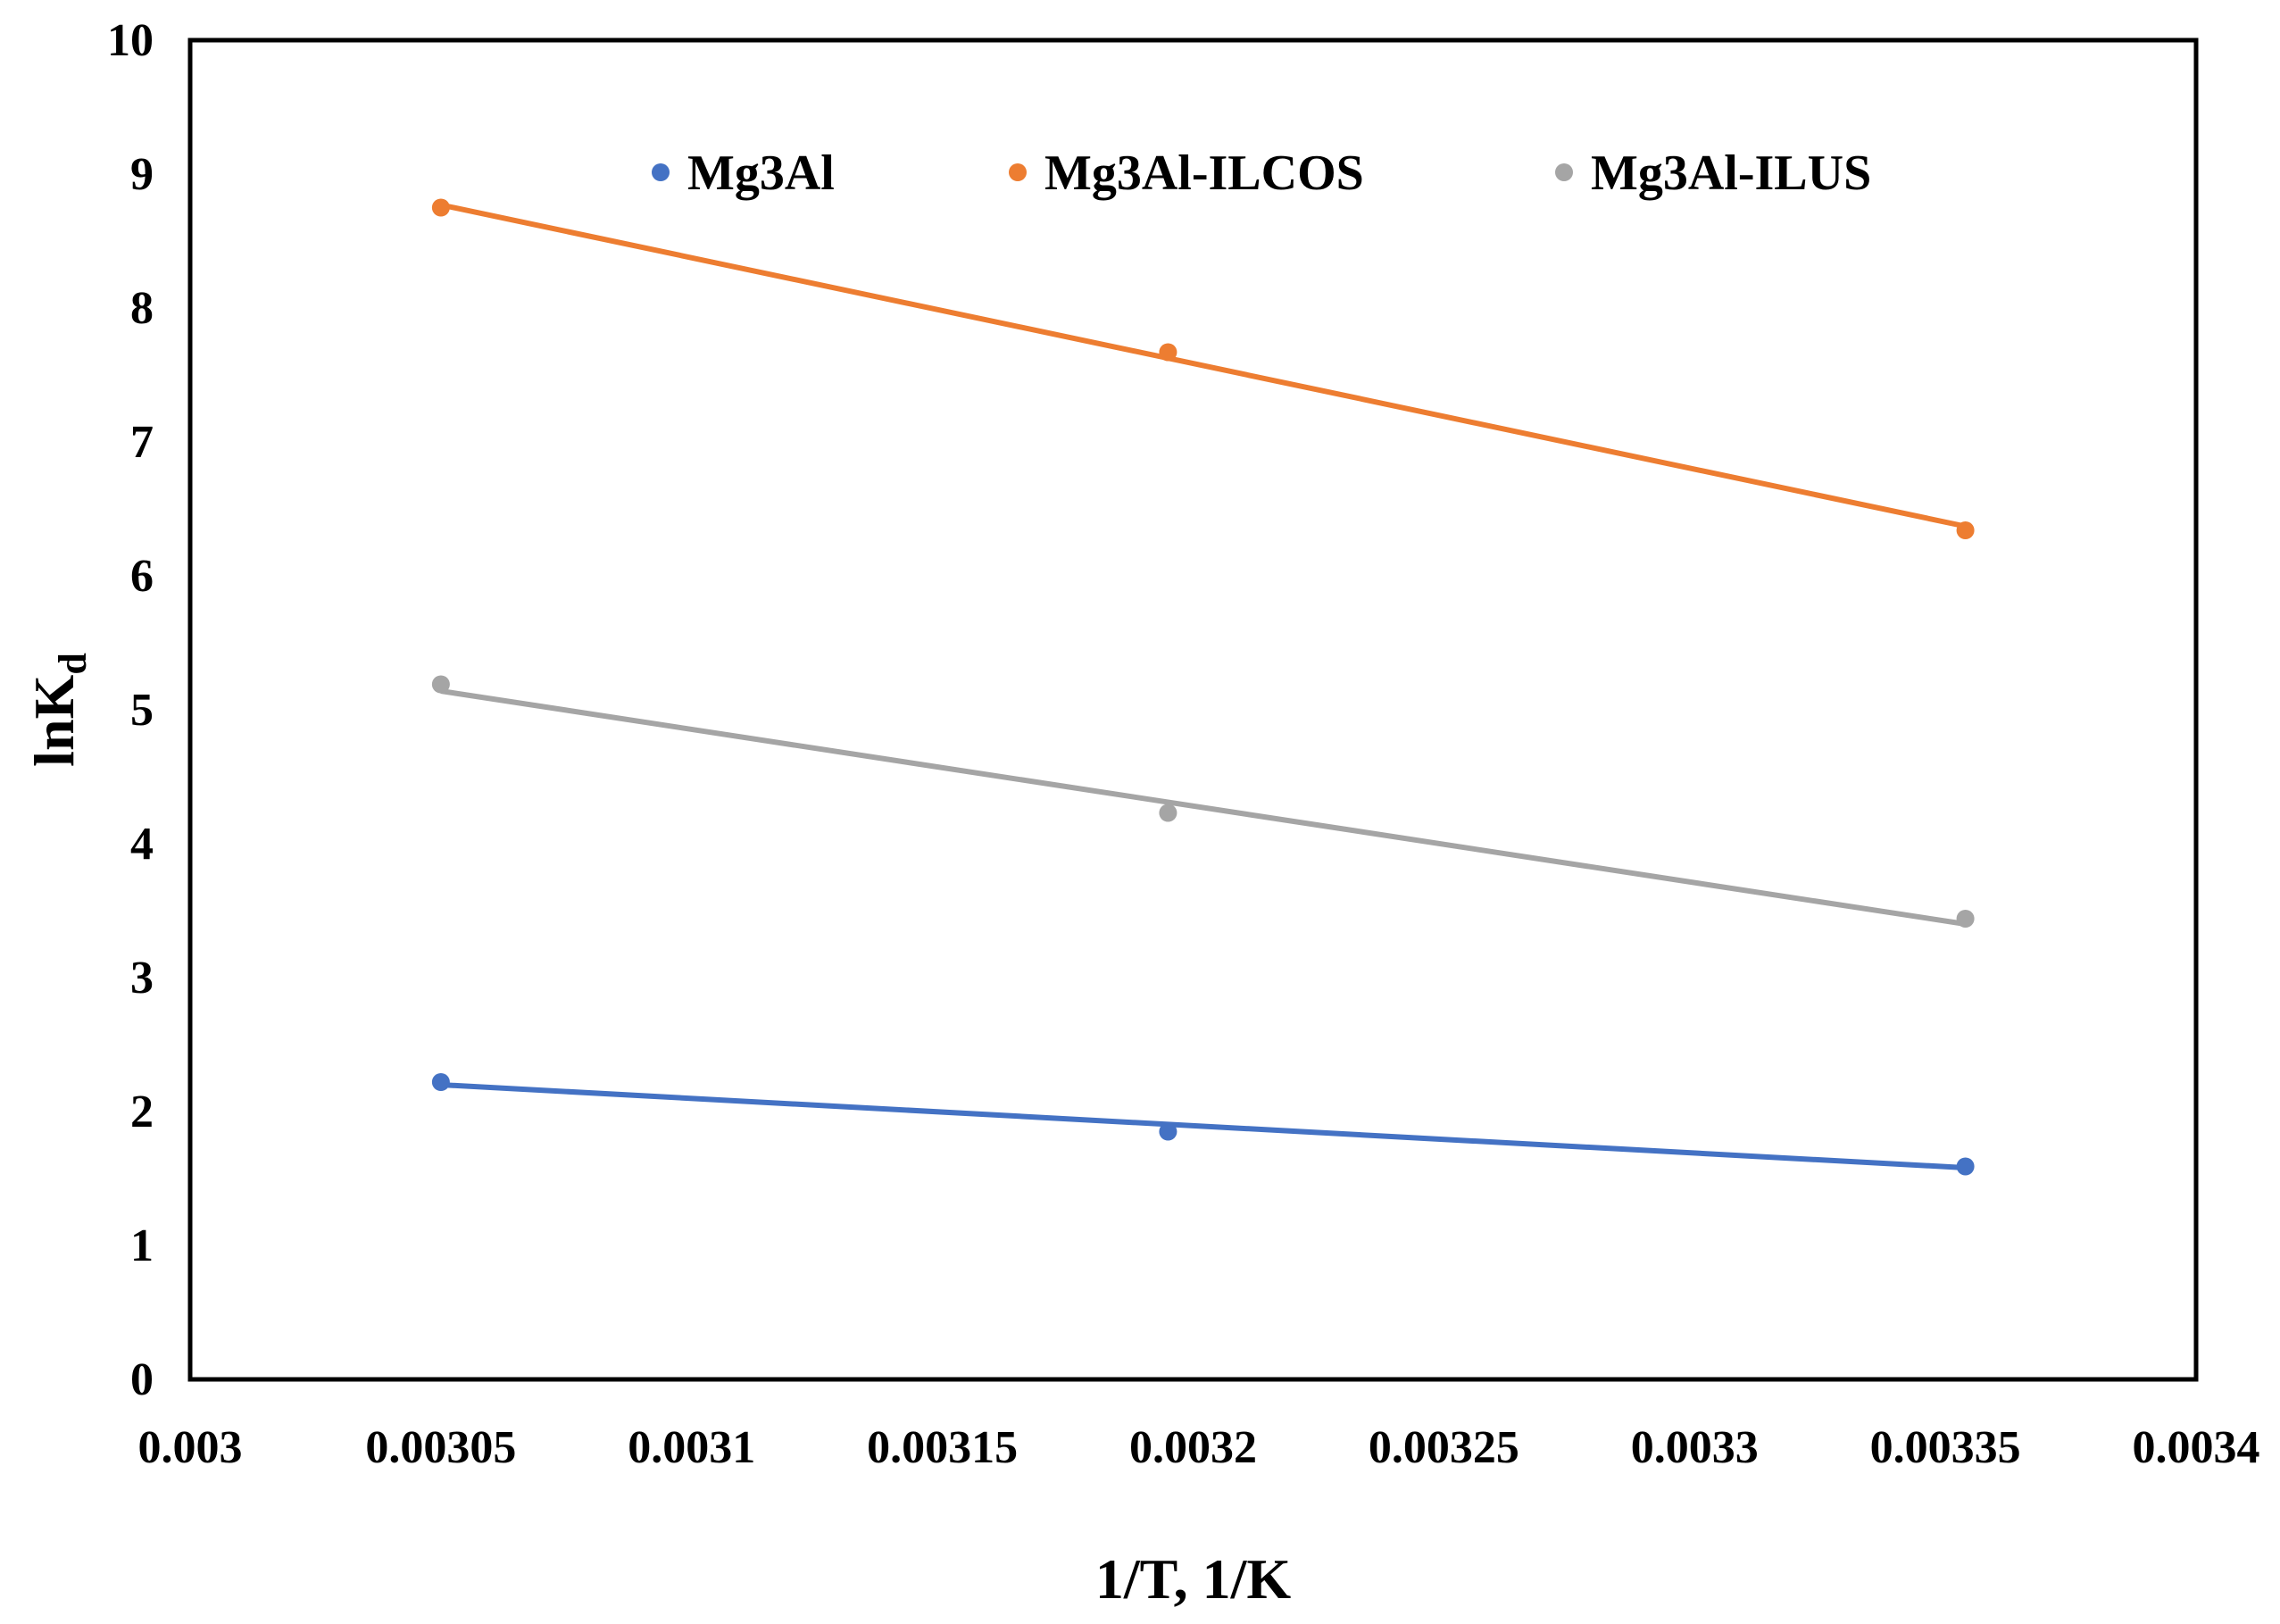 The height and width of the screenshot is (1624, 2280). I want to click on y-tick-label: 1, so click(142, 1245).